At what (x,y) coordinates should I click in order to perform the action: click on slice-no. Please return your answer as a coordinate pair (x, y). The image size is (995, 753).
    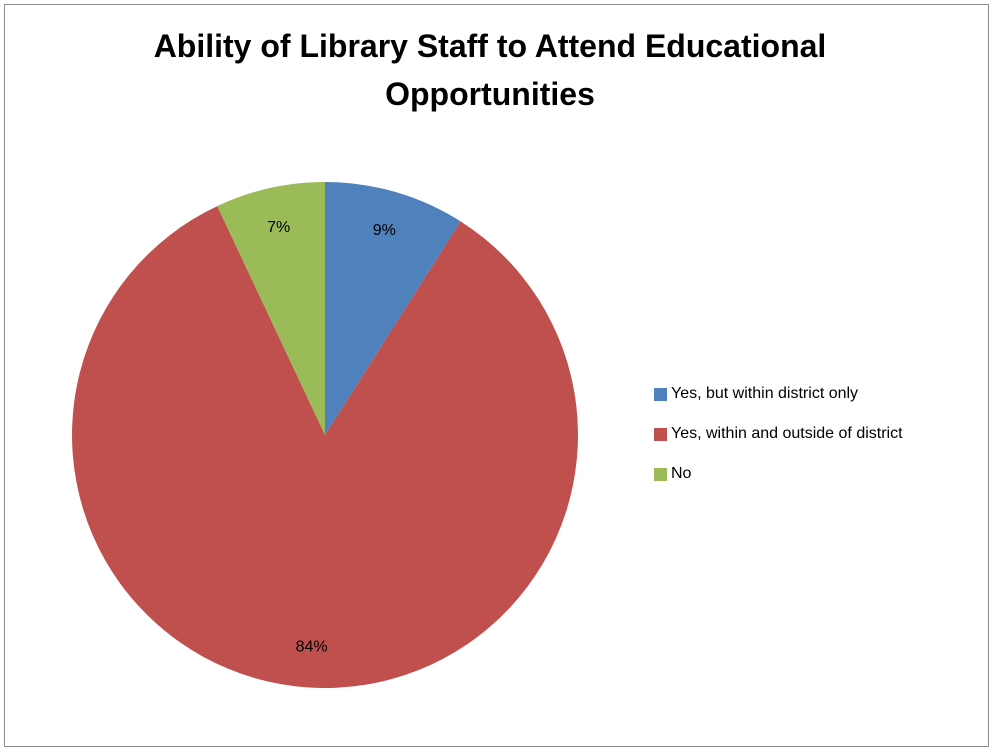
    Looking at the image, I should click on (271, 308).